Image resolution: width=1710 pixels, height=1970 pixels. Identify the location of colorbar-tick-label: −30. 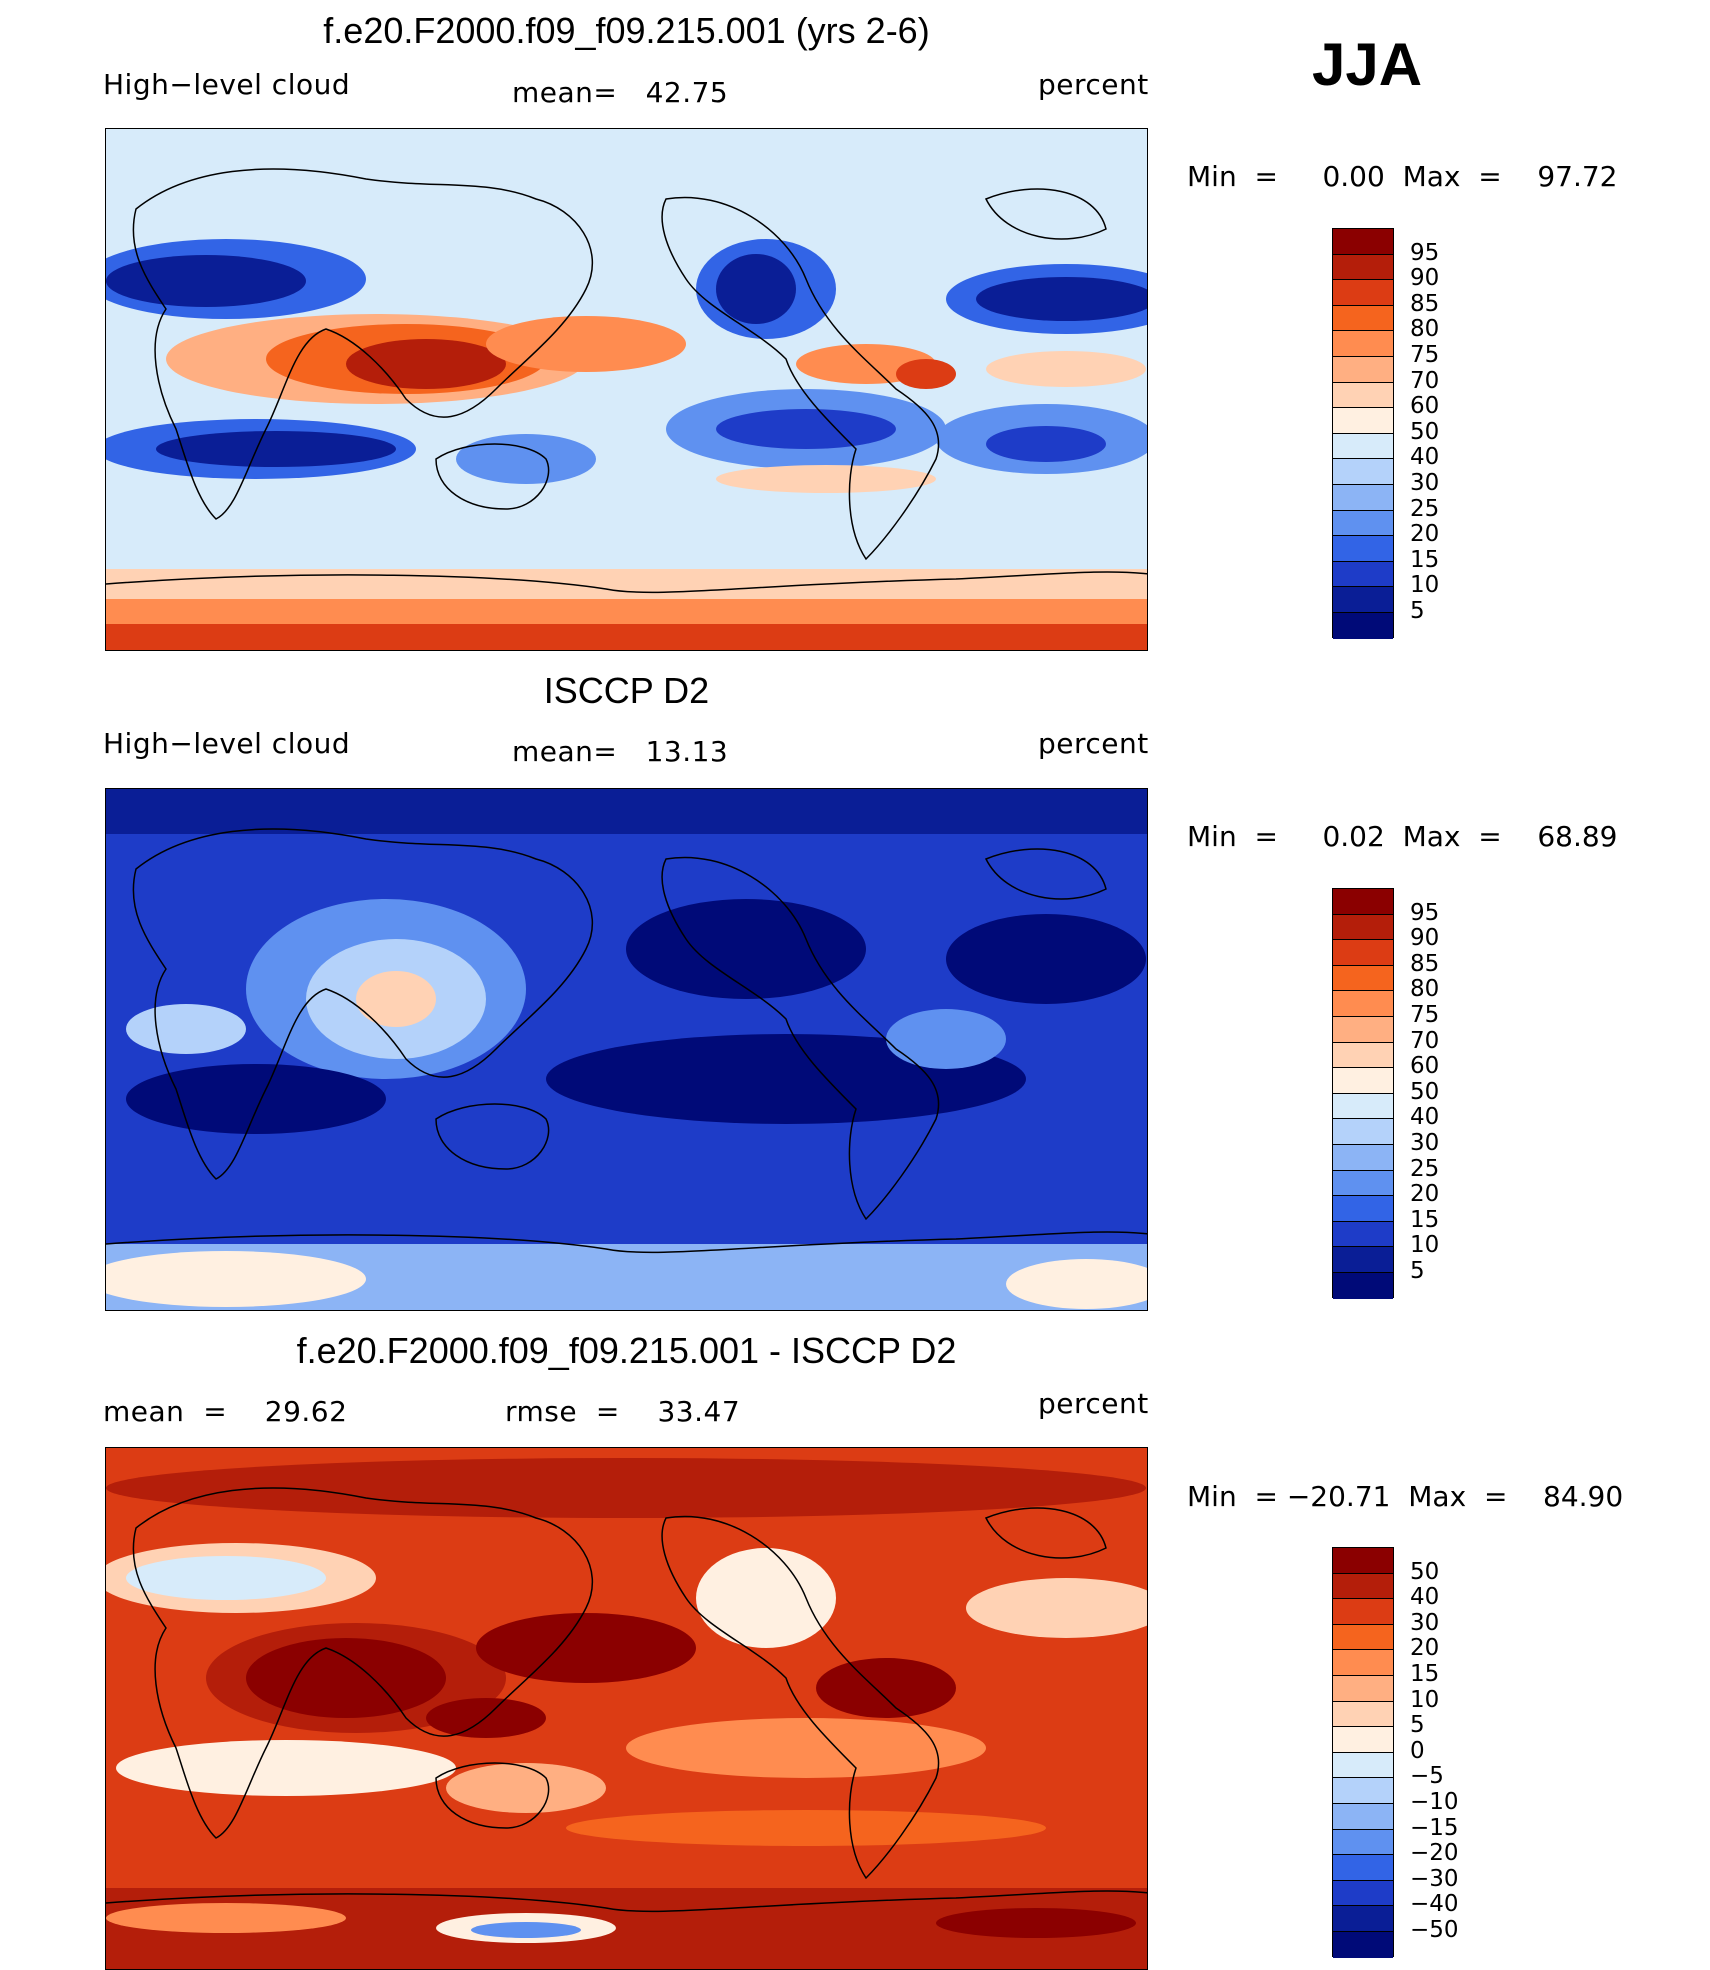
(1434, 1878).